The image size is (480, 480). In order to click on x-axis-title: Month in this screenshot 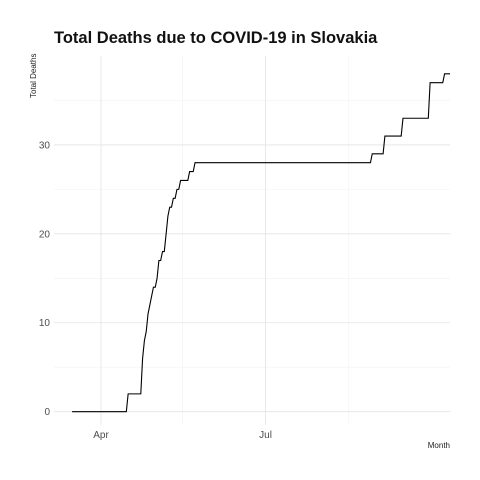, I will do `click(439, 445)`.